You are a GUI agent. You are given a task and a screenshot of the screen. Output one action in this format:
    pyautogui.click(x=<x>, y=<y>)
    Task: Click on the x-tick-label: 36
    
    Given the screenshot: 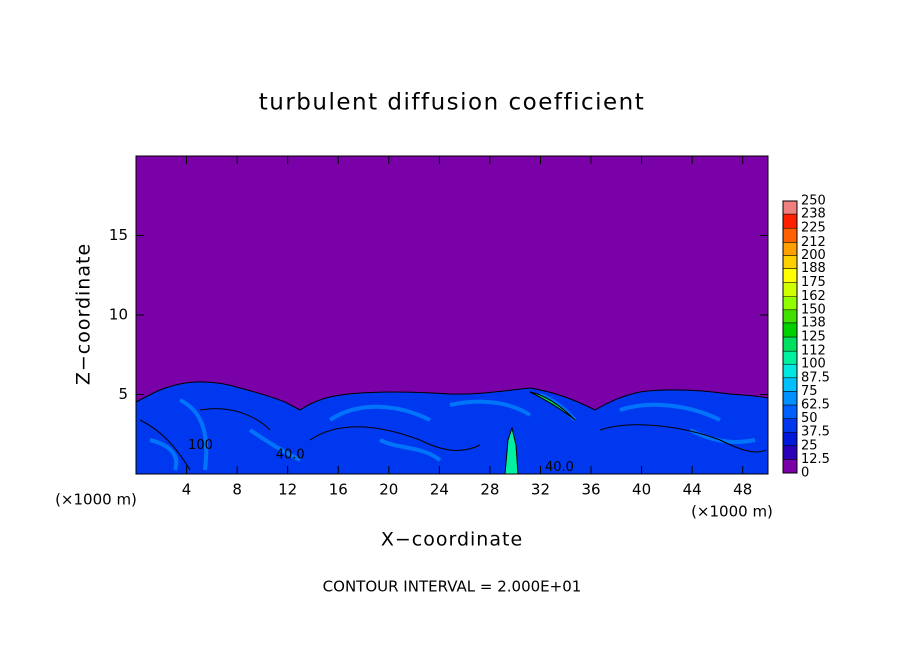 What is the action you would take?
    pyautogui.click(x=590, y=490)
    